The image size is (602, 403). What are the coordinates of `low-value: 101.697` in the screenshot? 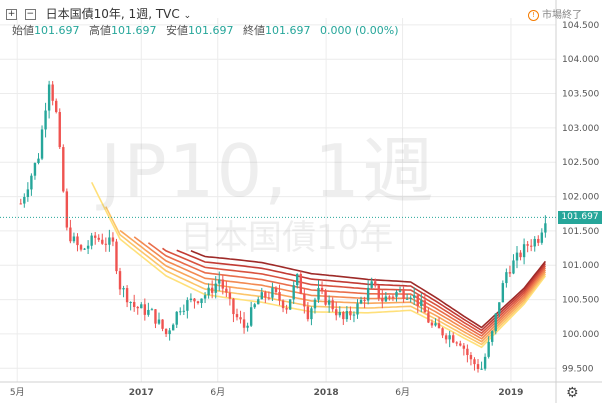 It's located at (211, 30).